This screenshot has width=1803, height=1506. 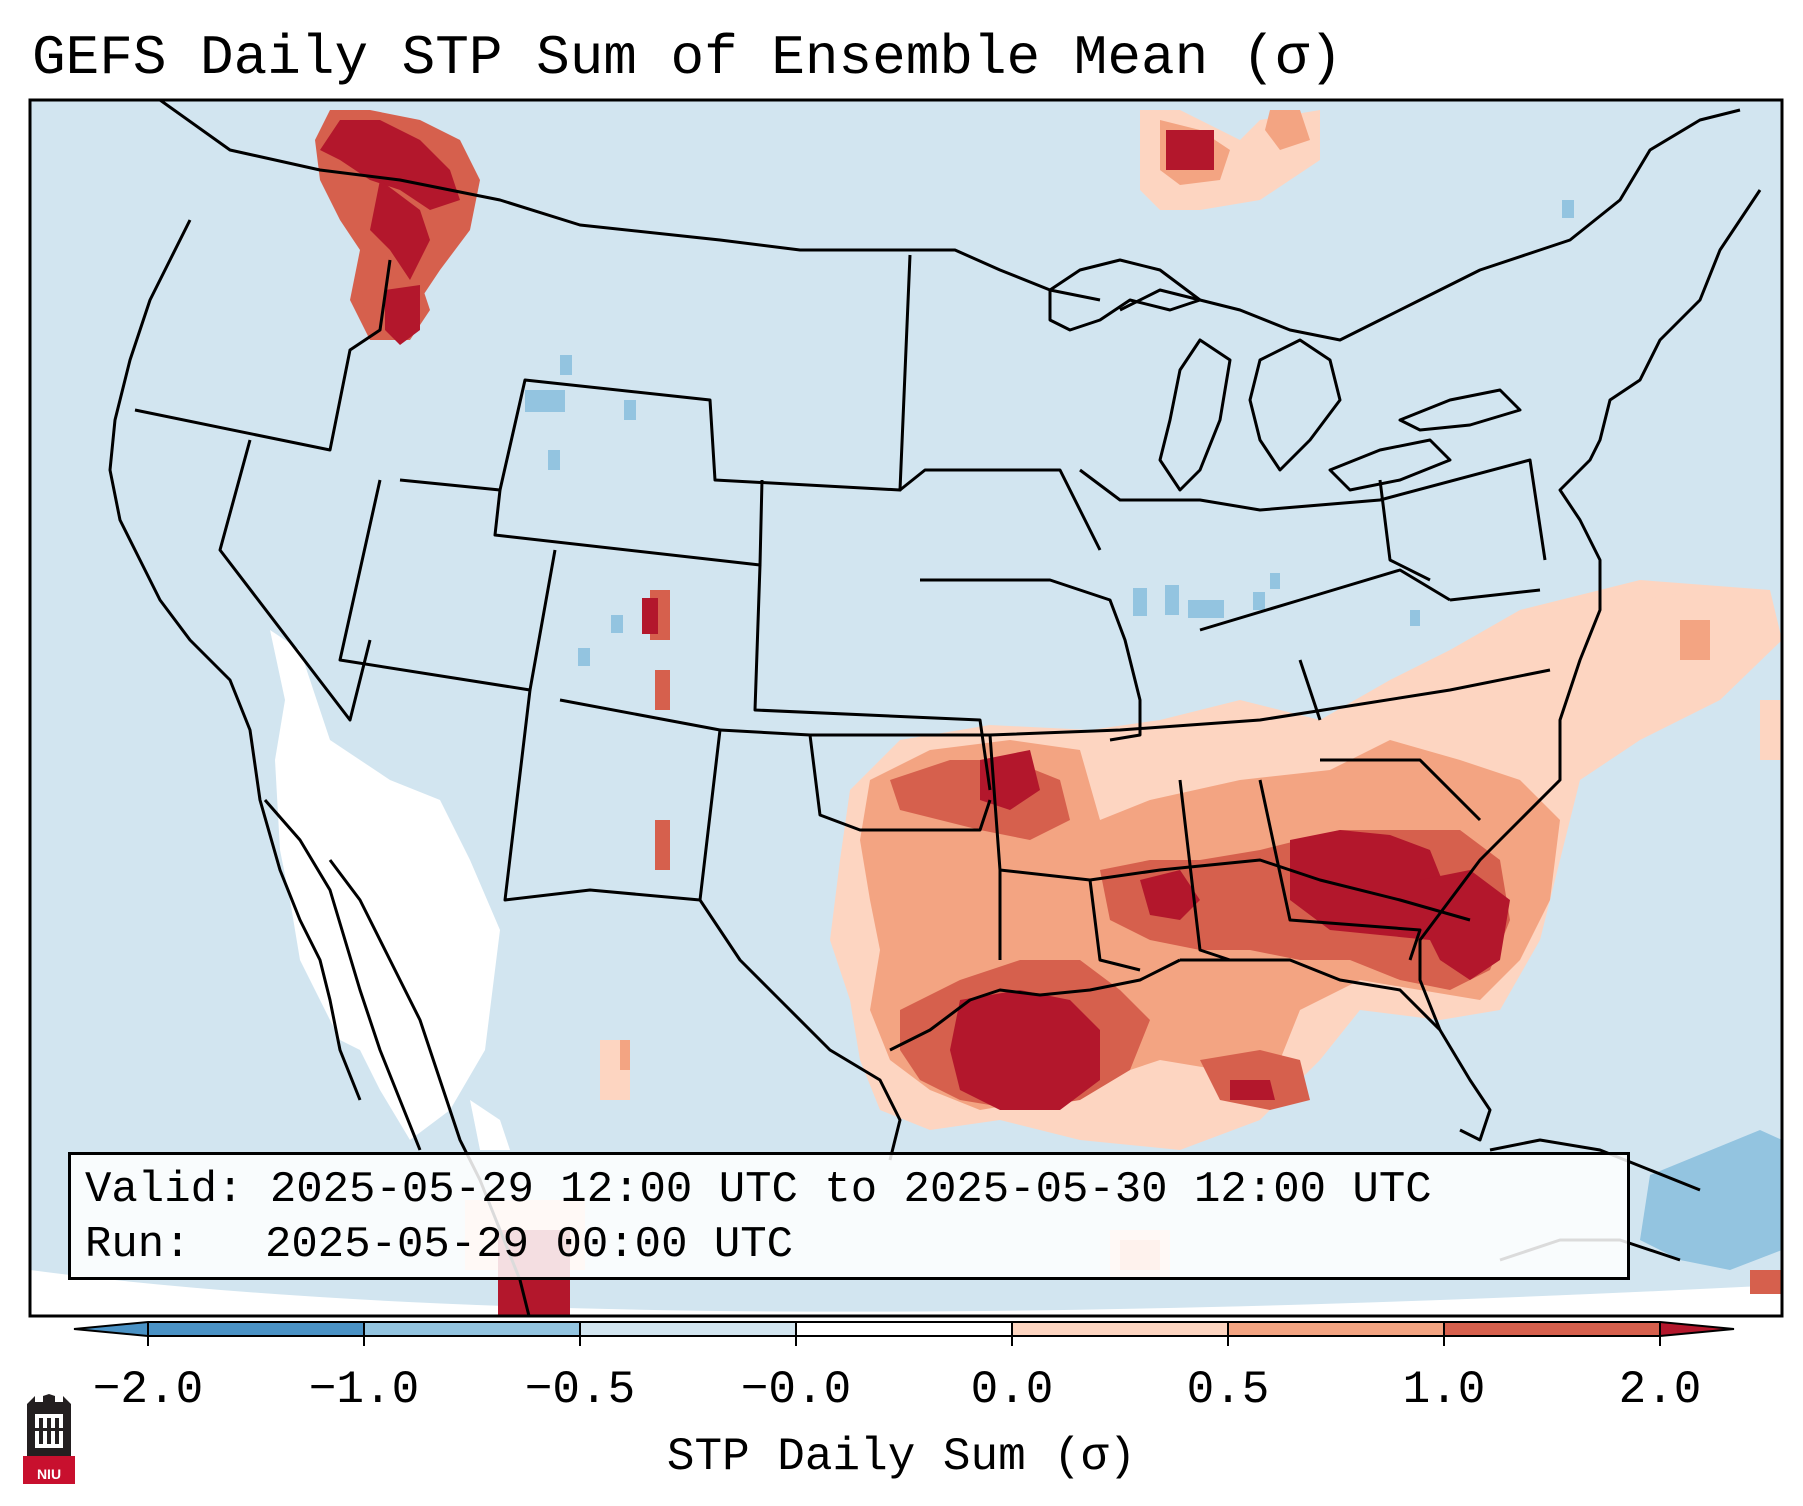 I want to click on colorbar-tick-label: 0.0, so click(x=1012, y=1390).